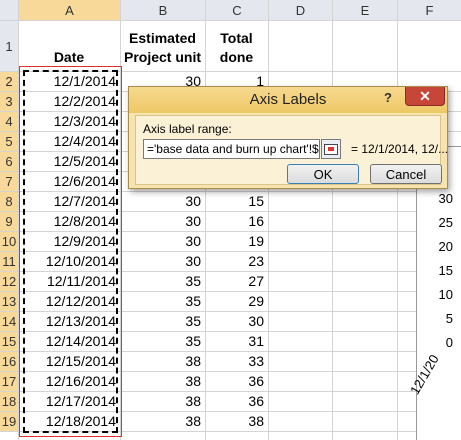  Describe the element at coordinates (9, 46) in the screenshot. I see `row-header: 1` at that location.